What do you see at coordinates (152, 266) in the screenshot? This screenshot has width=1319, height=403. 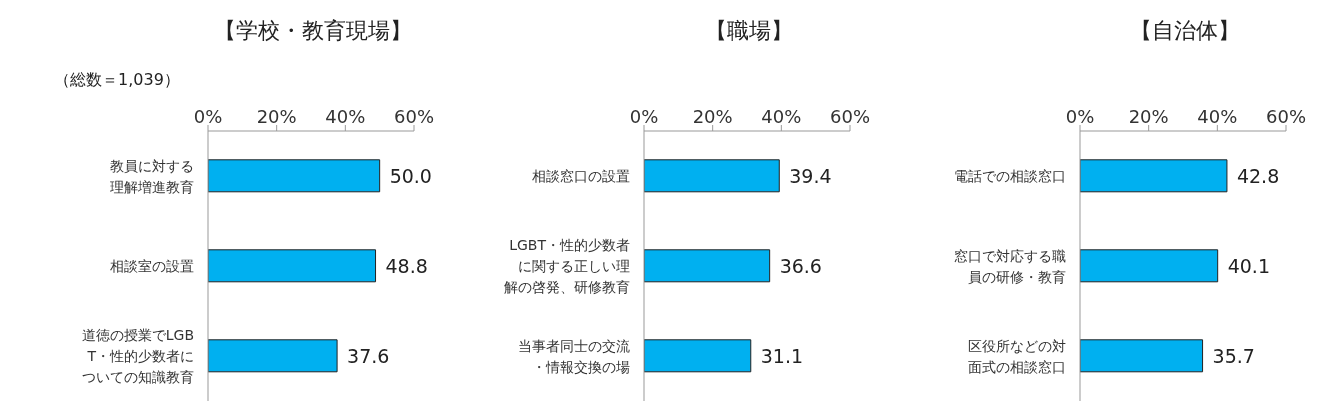 I see `y-tick-label: 相談室の設置` at bounding box center [152, 266].